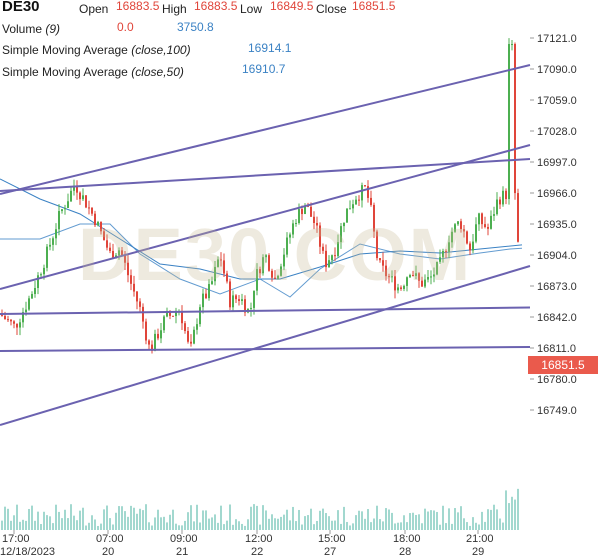 The height and width of the screenshot is (558, 600). Describe the element at coordinates (557, 225) in the screenshot. I see `y-tick-label: 16935.0` at that location.